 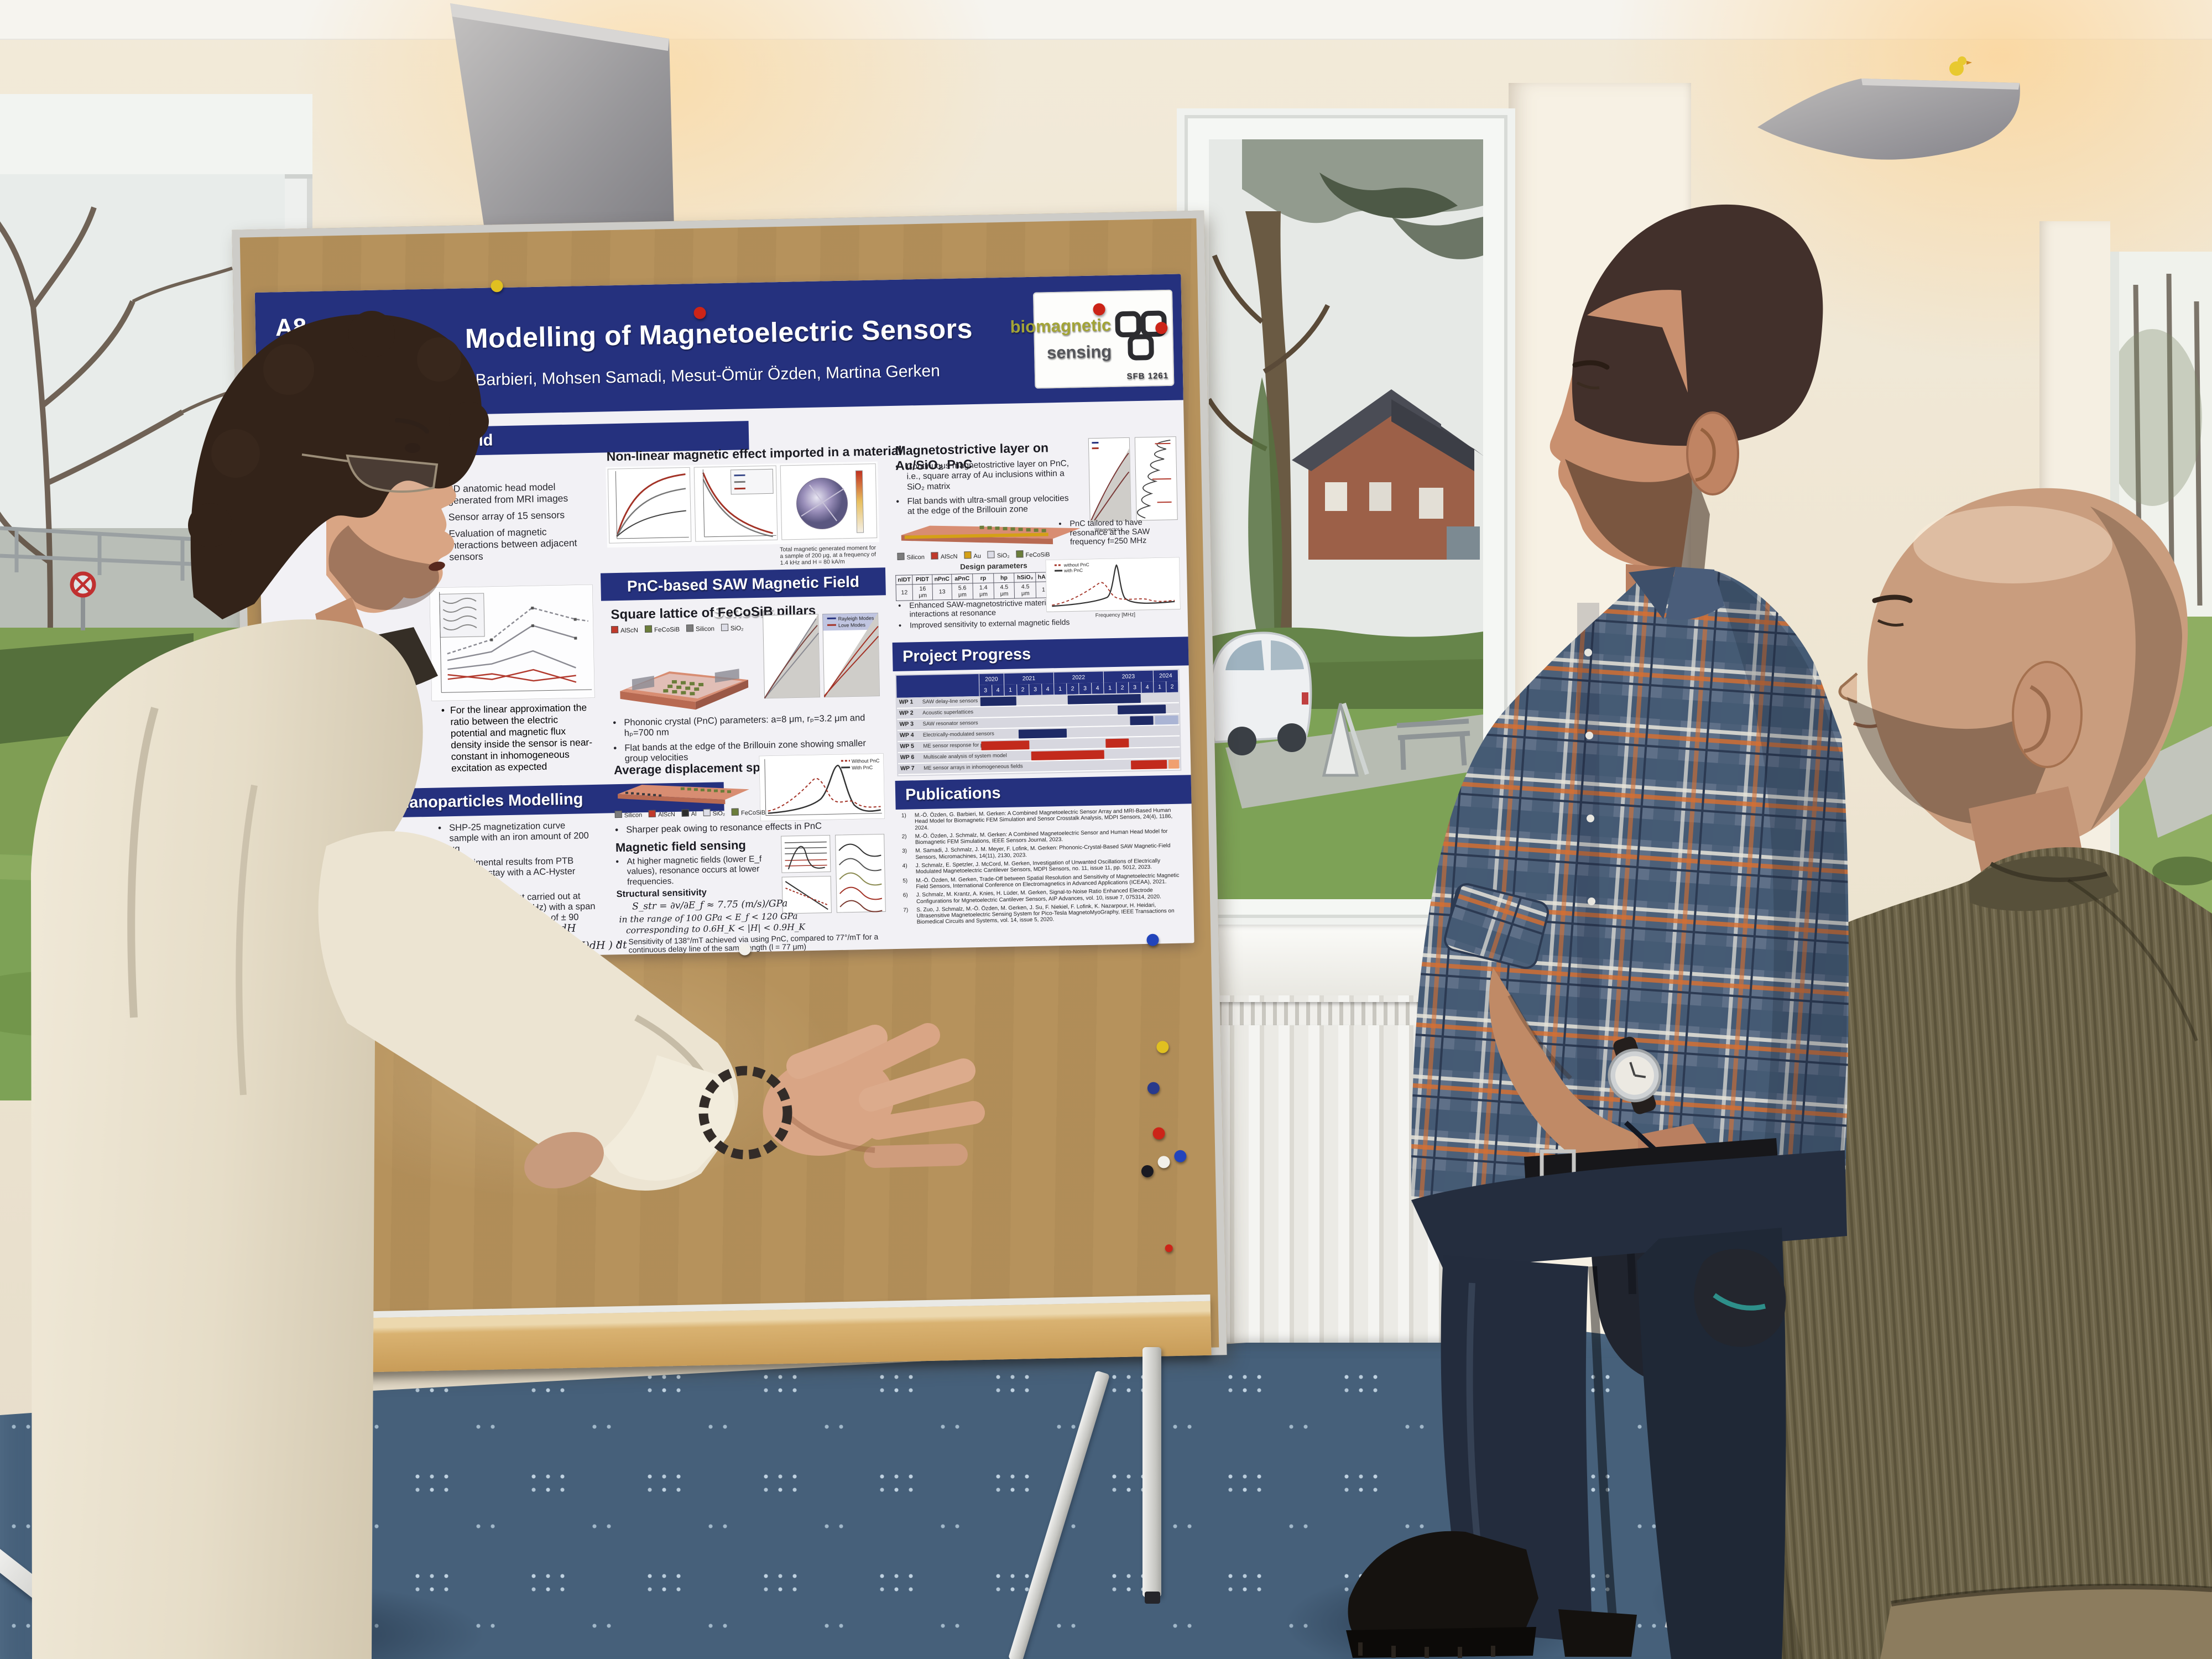 I want to click on window-middle-view, so click(x=1346, y=519).